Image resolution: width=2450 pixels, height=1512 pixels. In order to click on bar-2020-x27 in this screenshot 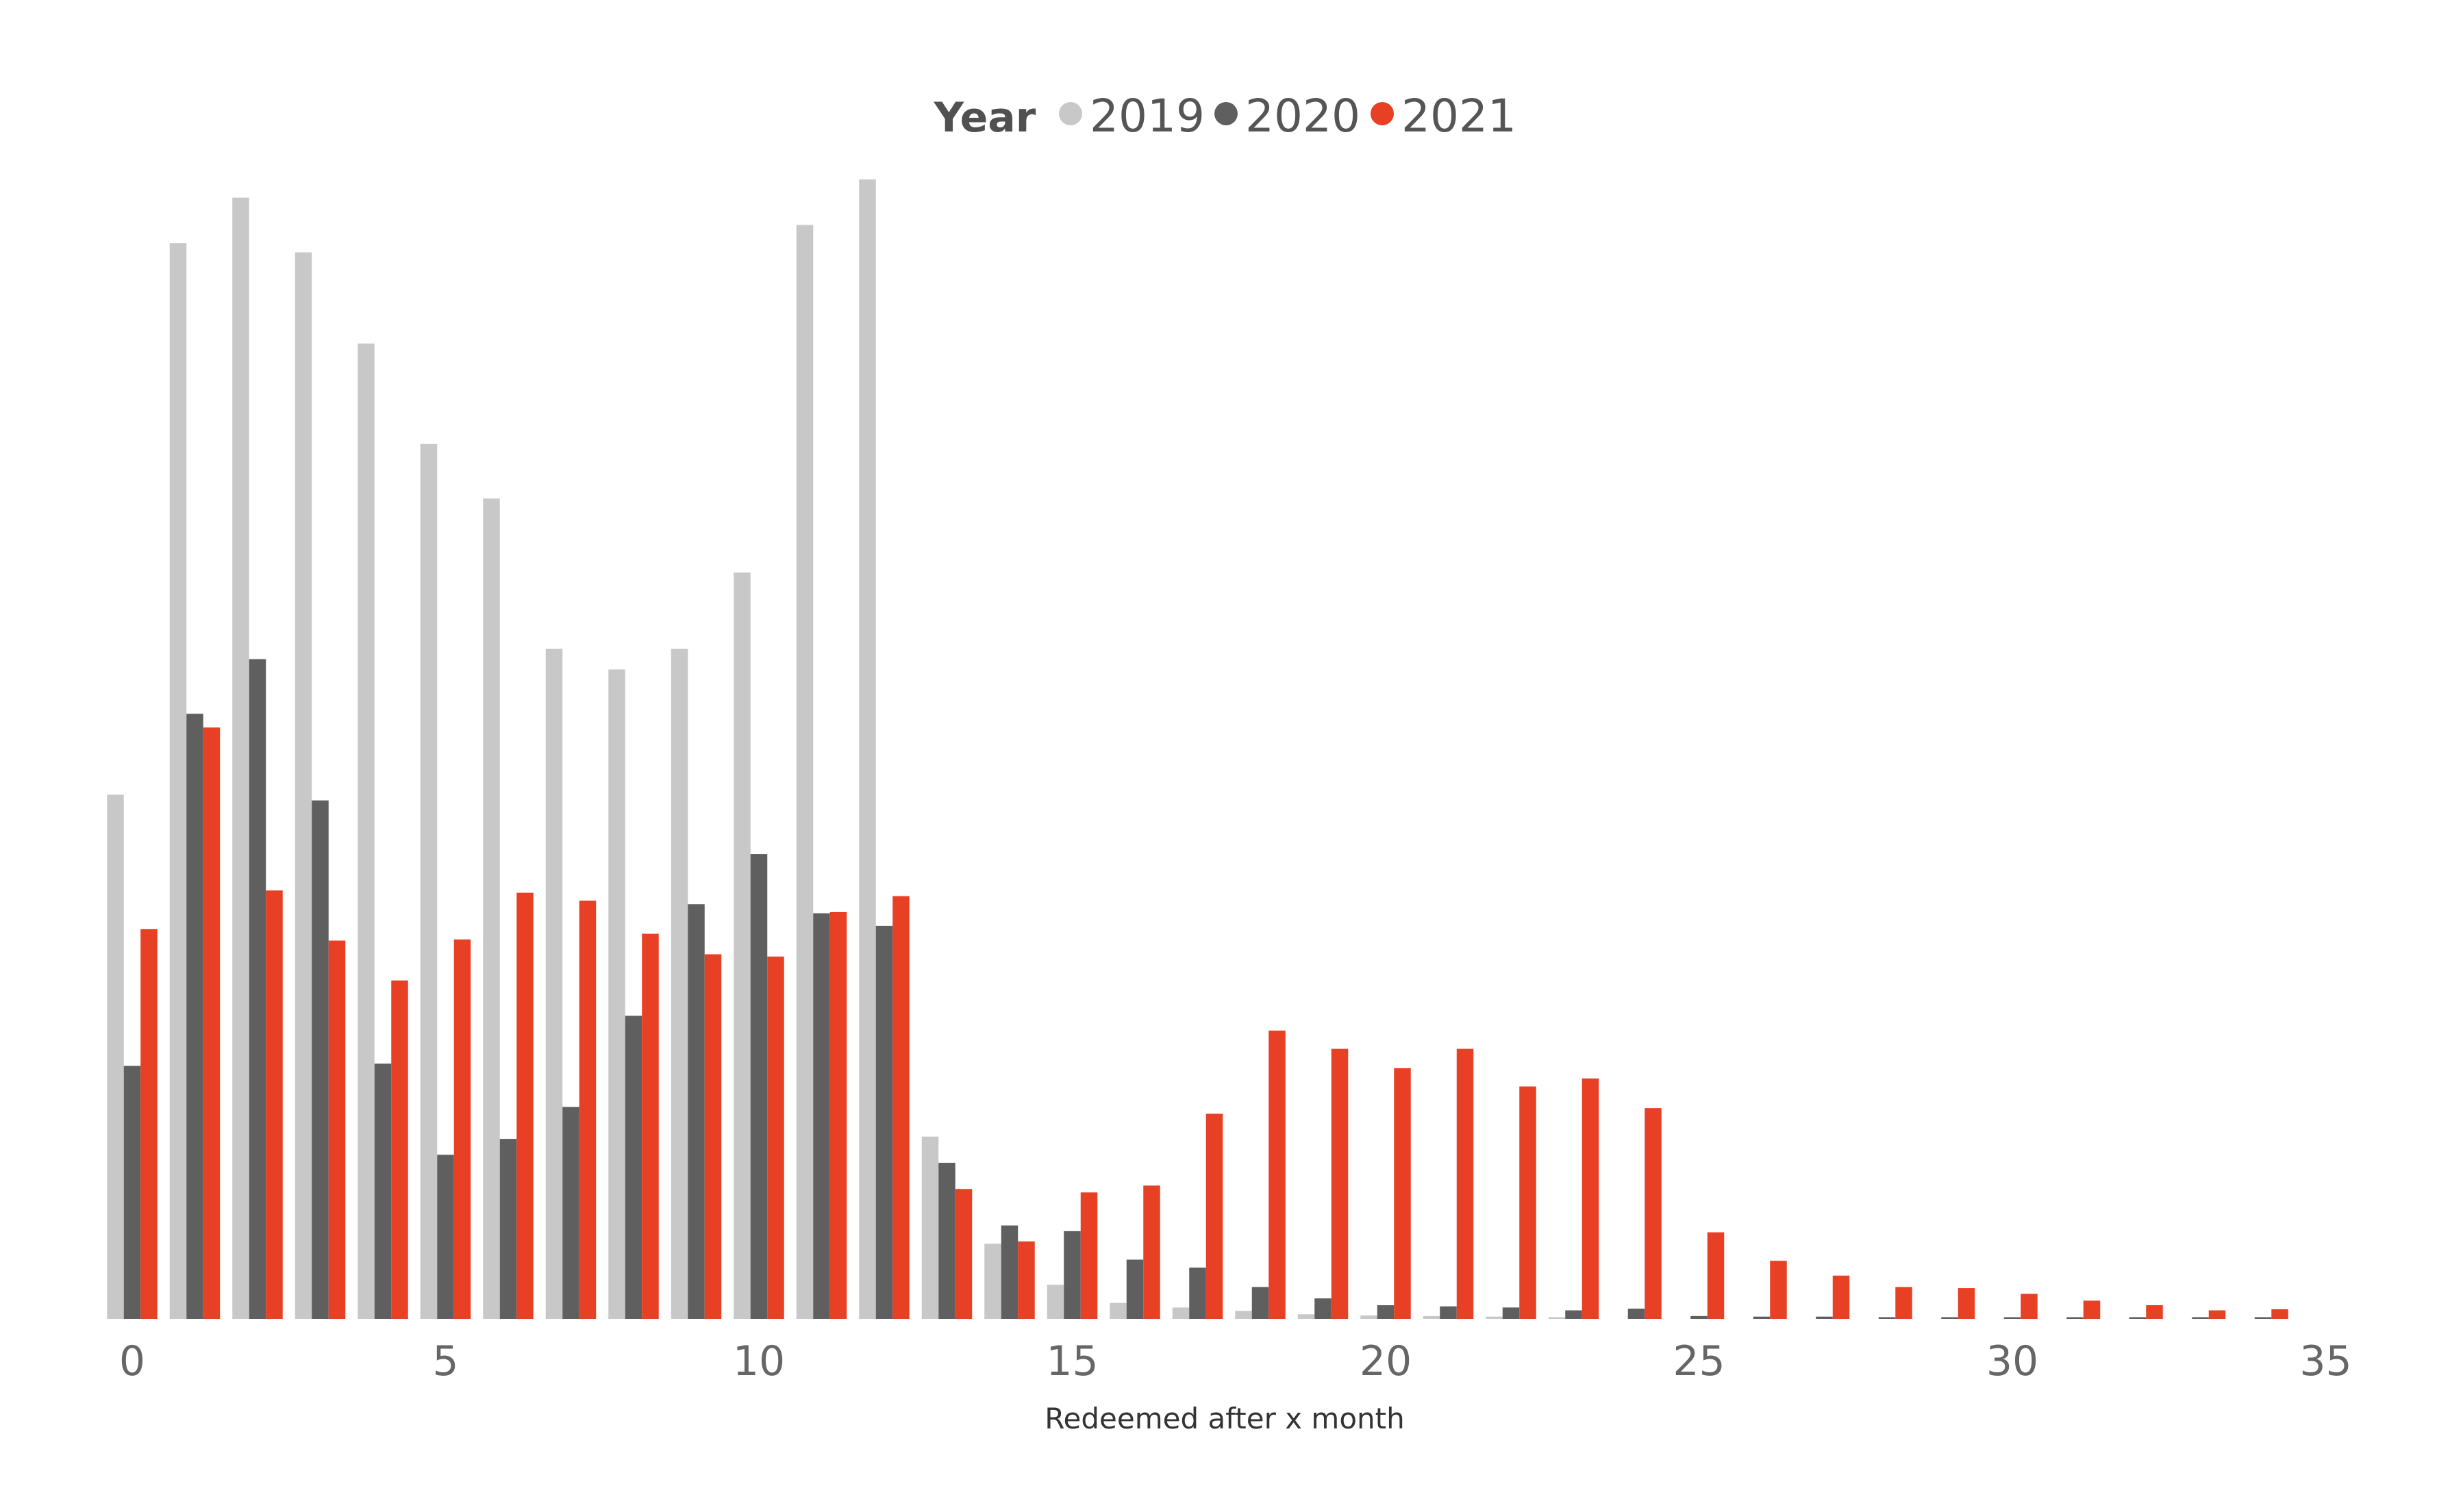, I will do `click(1824, 1317)`.